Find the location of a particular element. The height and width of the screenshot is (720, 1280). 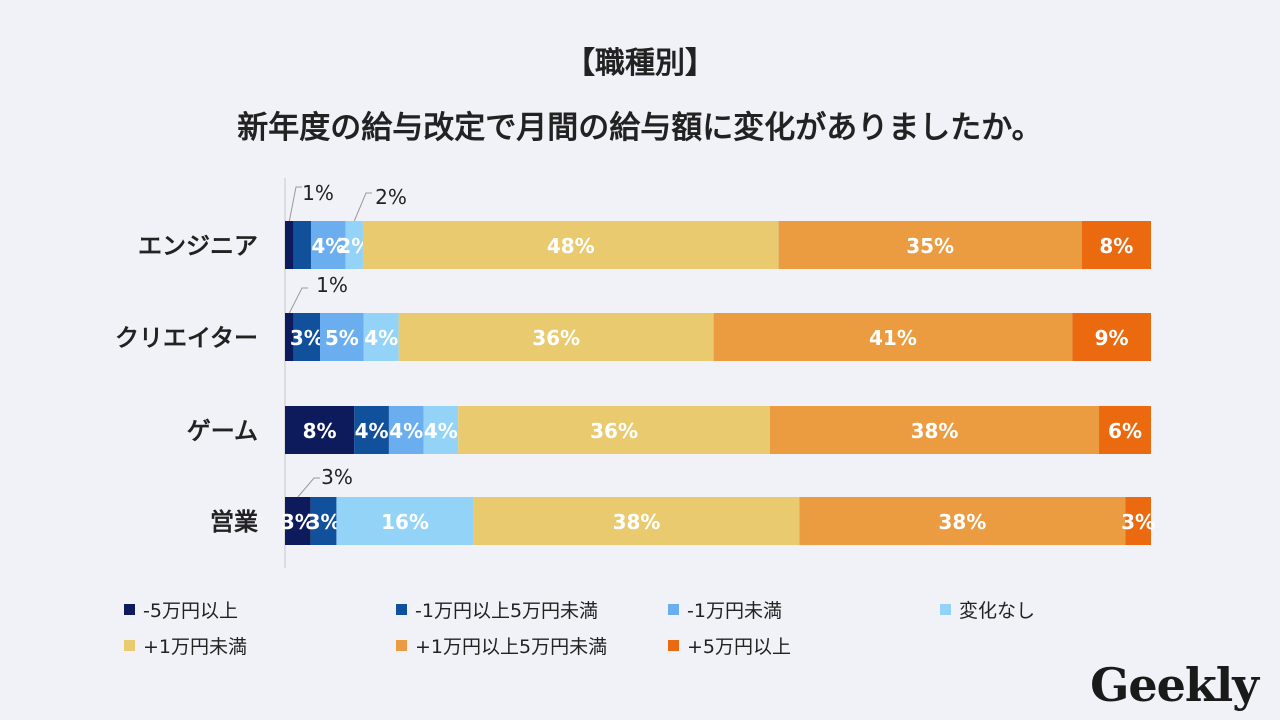

legend-item: 変化なし is located at coordinates (987, 609).